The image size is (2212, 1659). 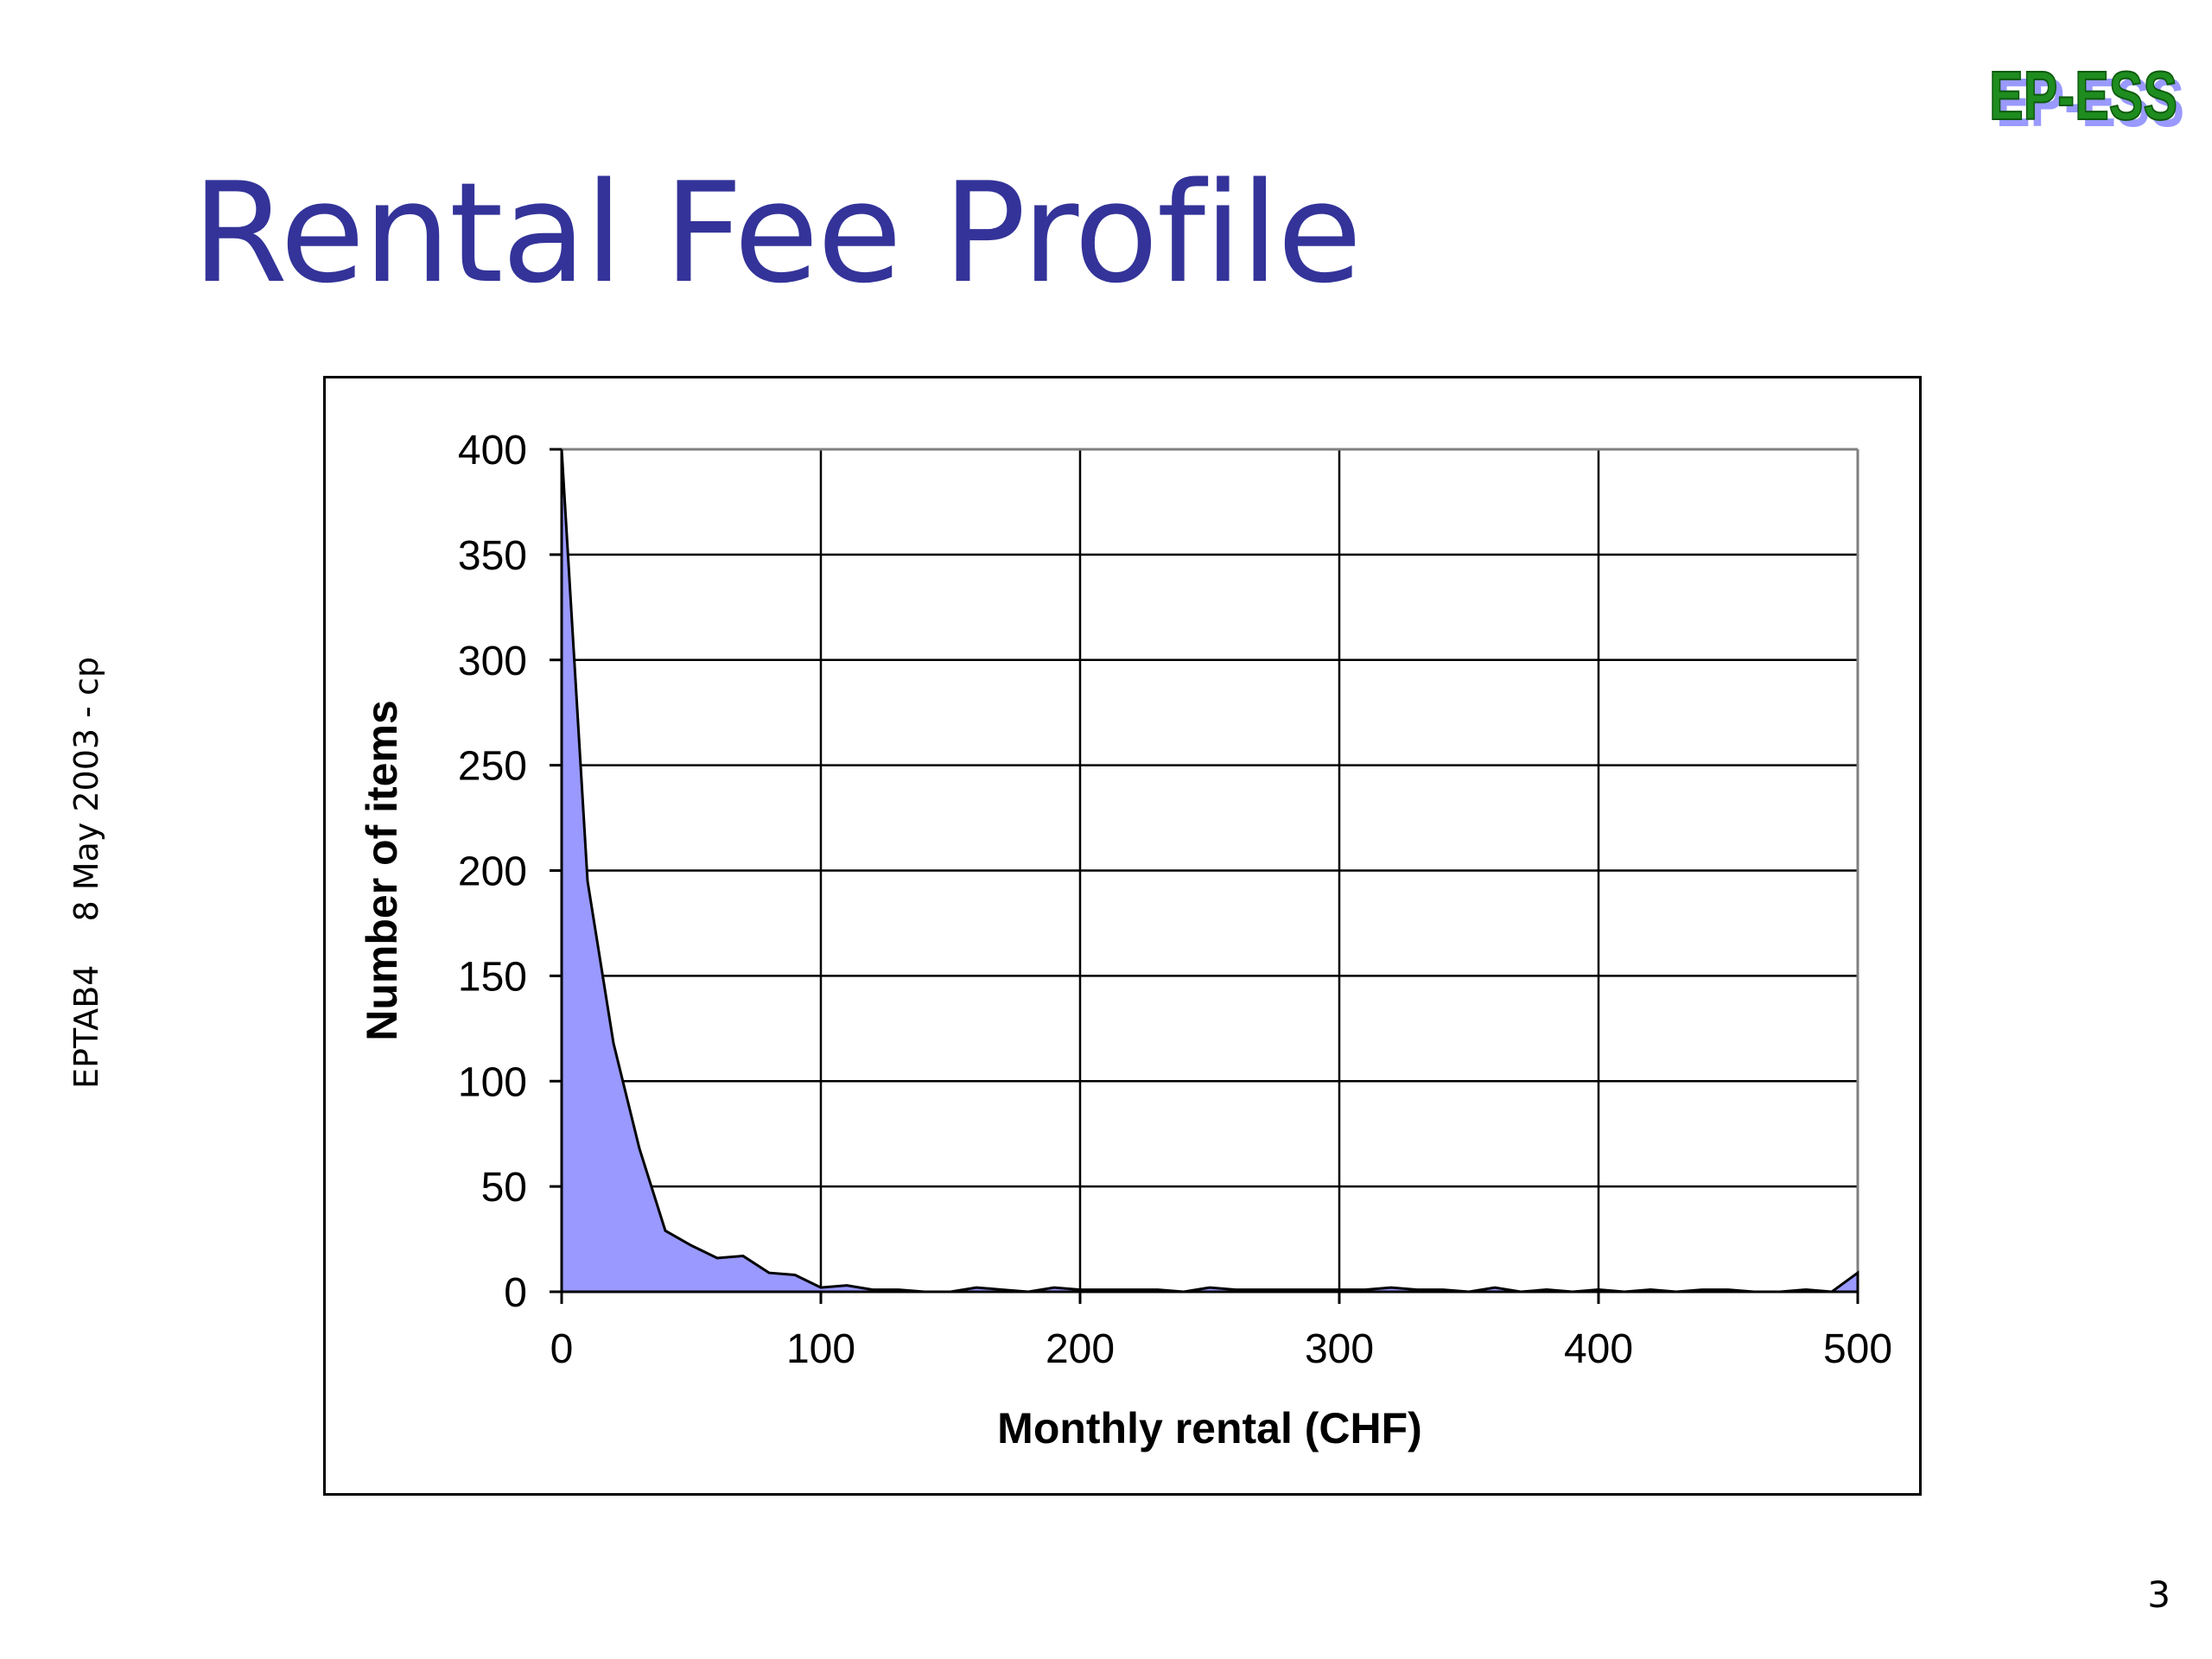 What do you see at coordinates (492, 1082) in the screenshot?
I see `y-tick-label: 100` at bounding box center [492, 1082].